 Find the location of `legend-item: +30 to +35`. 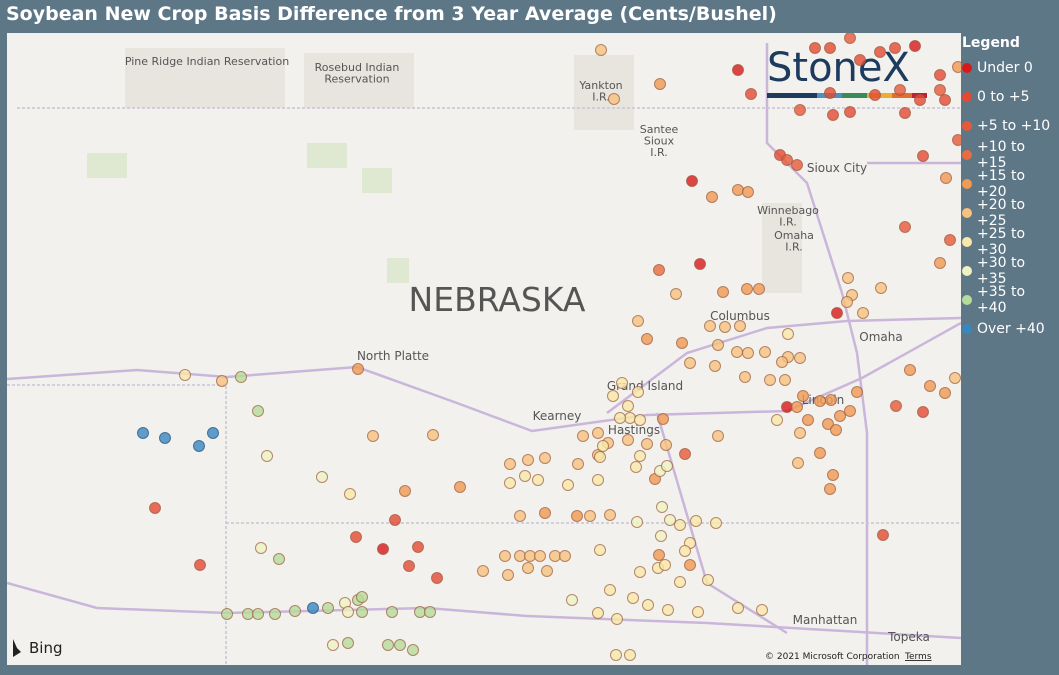

legend-item: +30 to +35 is located at coordinates (1010, 271).